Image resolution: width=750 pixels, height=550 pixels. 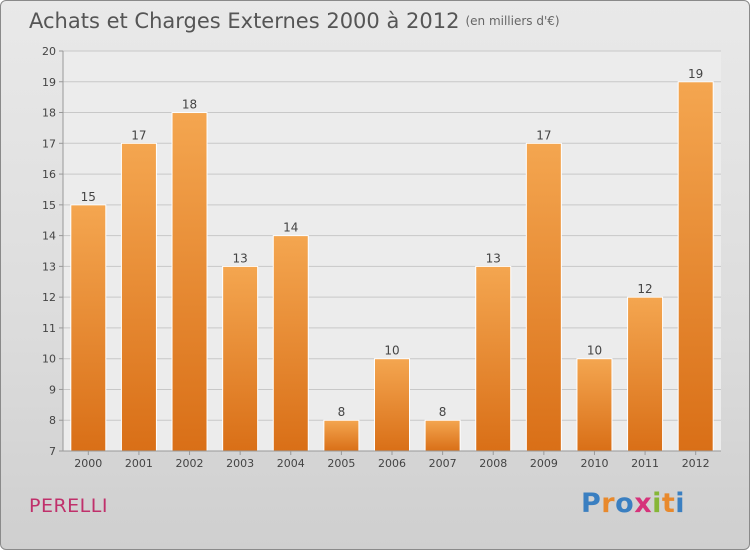 What do you see at coordinates (493, 463) in the screenshot?
I see `x-tick-label-2008: 2008` at bounding box center [493, 463].